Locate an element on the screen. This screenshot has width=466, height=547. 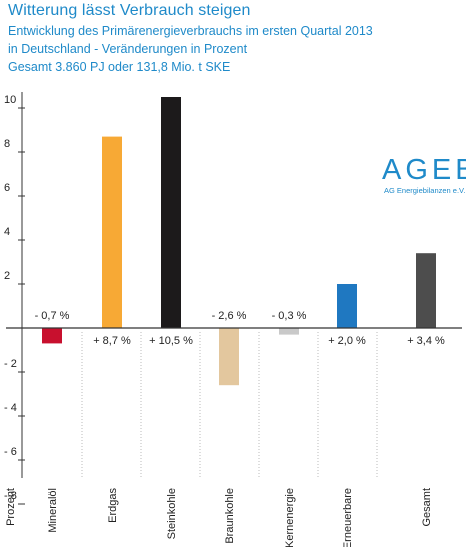
y-tick-label: - 2 is located at coordinates (10, 364).